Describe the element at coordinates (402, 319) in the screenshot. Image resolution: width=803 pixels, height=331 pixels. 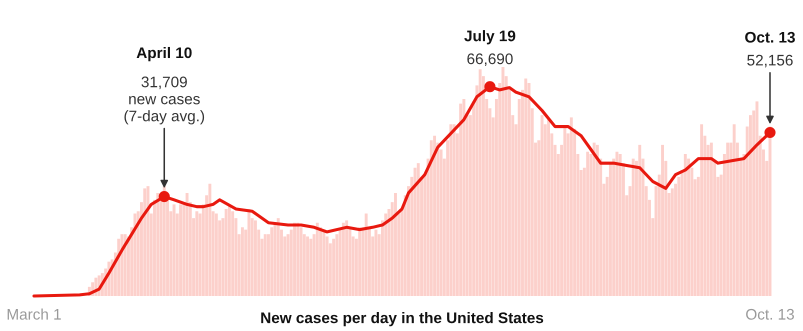
I see `x-axis-title: New cases per day in the United States` at that location.